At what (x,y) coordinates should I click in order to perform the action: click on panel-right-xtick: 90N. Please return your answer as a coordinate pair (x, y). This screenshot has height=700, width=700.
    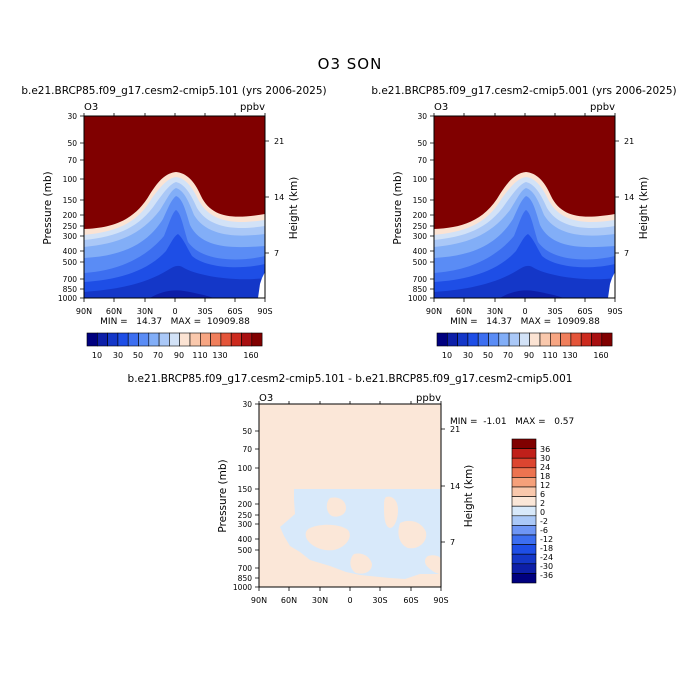
    Looking at the image, I should click on (434, 311).